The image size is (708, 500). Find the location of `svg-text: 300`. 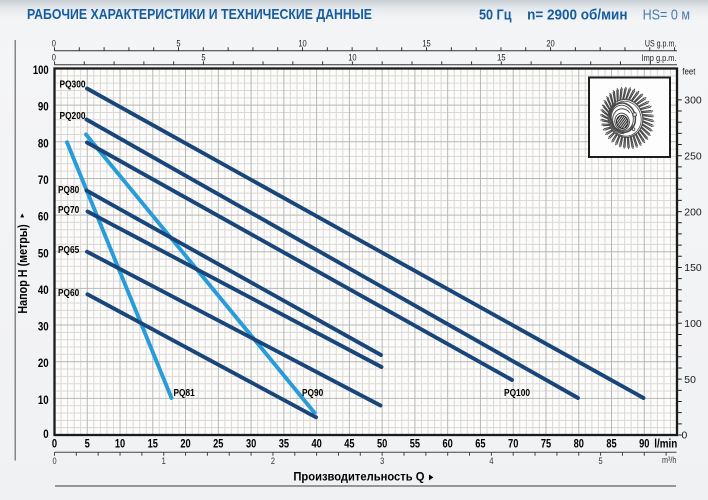

svg-text: 300 is located at coordinates (693, 101).